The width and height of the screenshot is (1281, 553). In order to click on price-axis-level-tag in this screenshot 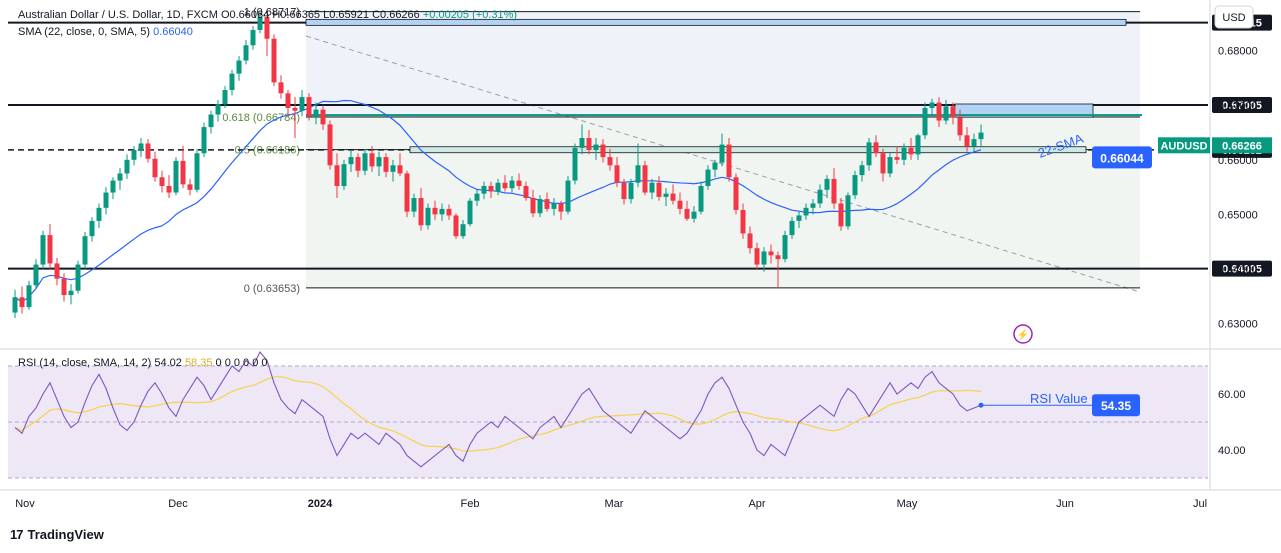, I will do `click(1242, 268)`.